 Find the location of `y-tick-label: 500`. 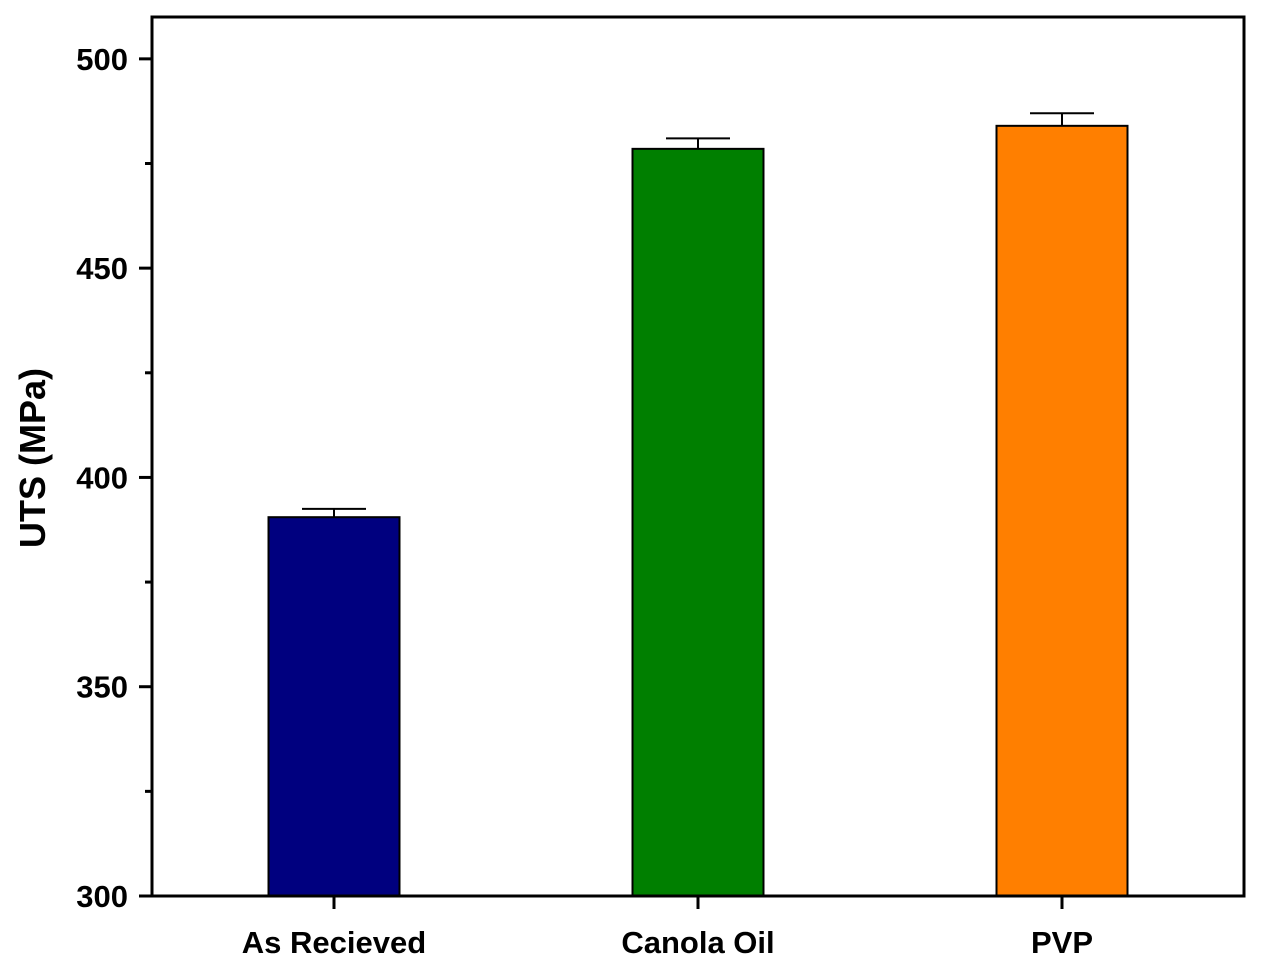

y-tick-label: 500 is located at coordinates (102, 59).